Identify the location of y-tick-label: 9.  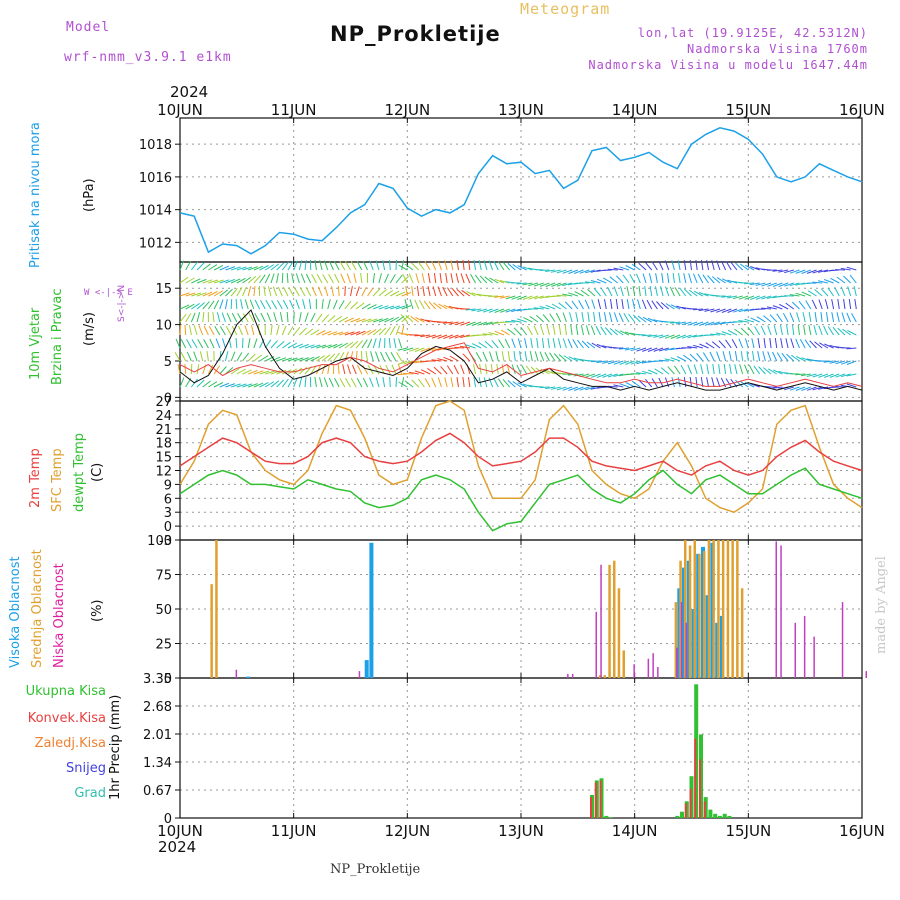
(168, 485).